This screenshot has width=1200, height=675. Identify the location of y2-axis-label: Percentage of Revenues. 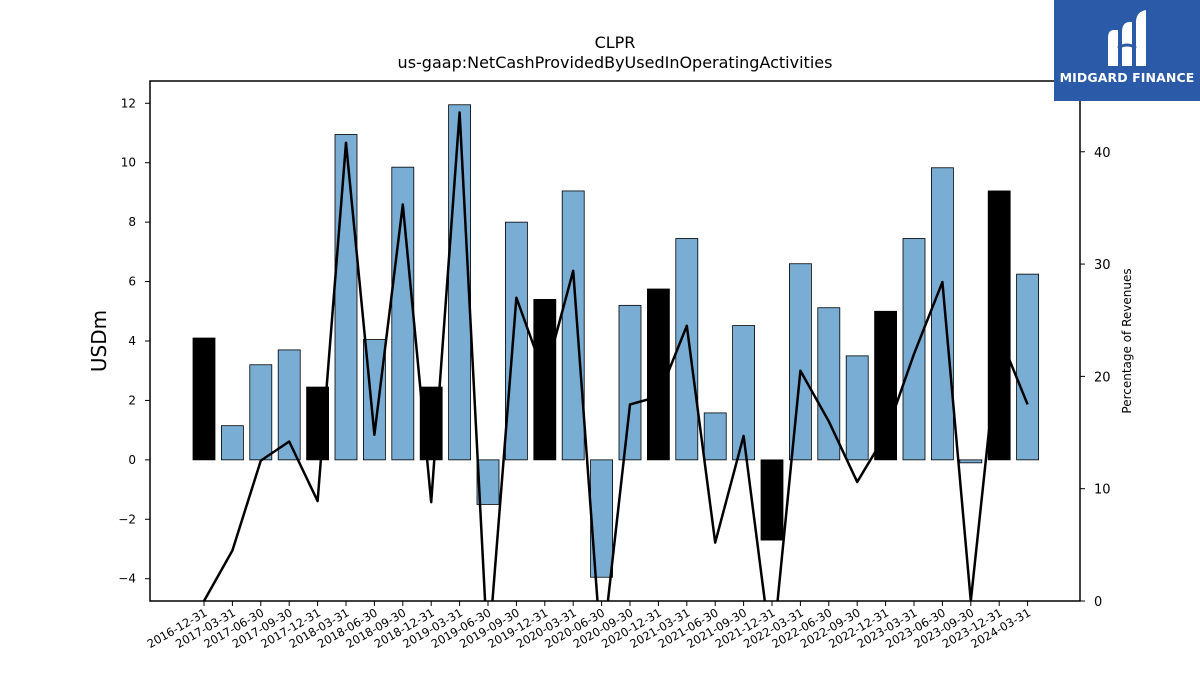
(1127, 340).